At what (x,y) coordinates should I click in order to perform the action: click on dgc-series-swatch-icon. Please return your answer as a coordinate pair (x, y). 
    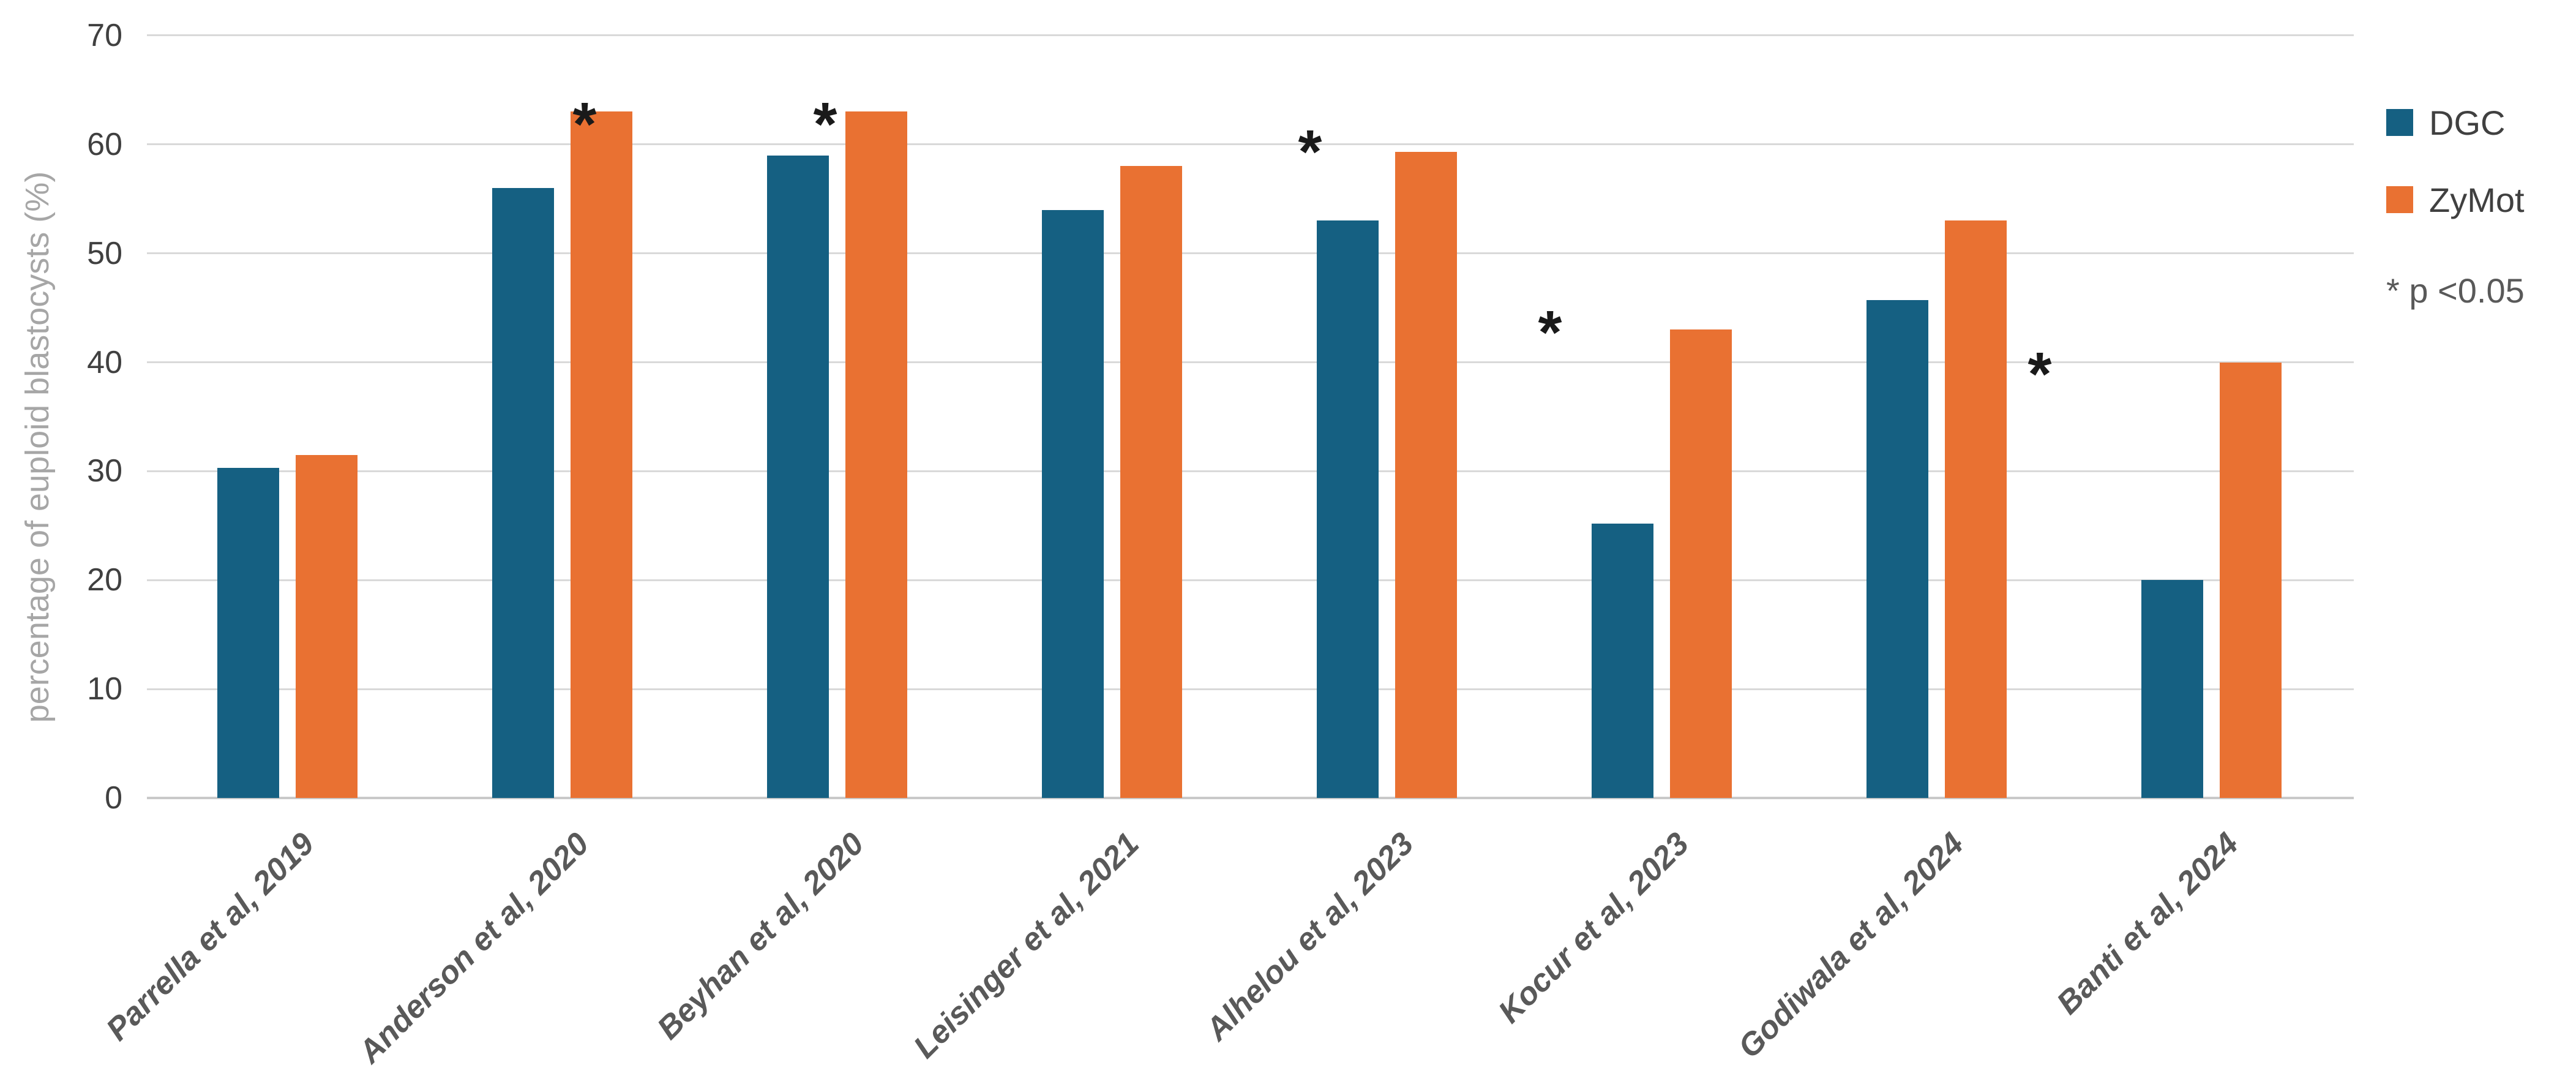
    Looking at the image, I should click on (2400, 122).